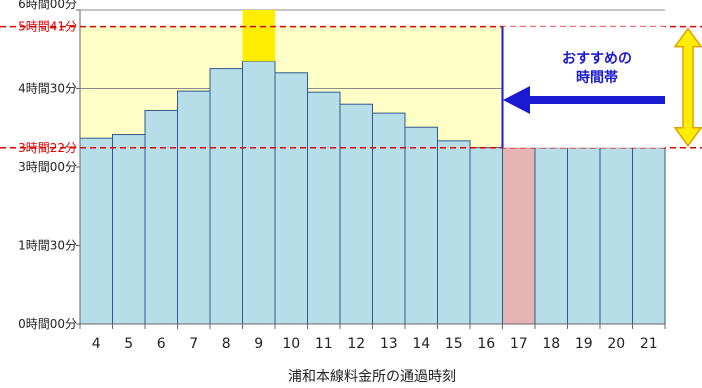 The height and width of the screenshot is (388, 702). What do you see at coordinates (258, 344) in the screenshot?
I see `x-tick-label-9: 9` at bounding box center [258, 344].